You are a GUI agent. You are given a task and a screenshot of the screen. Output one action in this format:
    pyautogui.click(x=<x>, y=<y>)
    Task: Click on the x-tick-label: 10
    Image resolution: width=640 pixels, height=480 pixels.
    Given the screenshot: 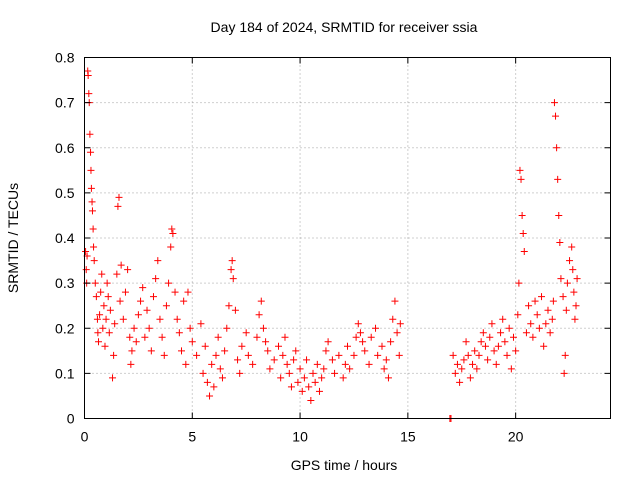 What is the action you would take?
    pyautogui.click(x=300, y=437)
    